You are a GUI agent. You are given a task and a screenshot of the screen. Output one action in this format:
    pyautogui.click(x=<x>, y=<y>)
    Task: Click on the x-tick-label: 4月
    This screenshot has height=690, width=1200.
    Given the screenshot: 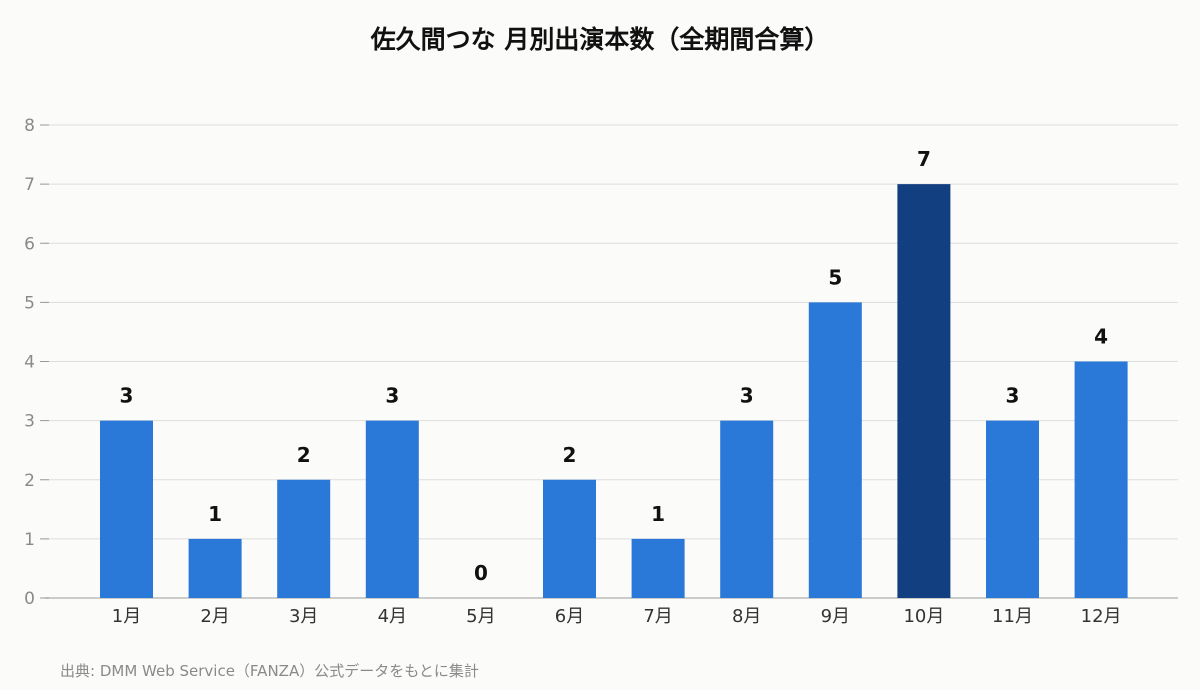 What is the action you would take?
    pyautogui.click(x=392, y=616)
    